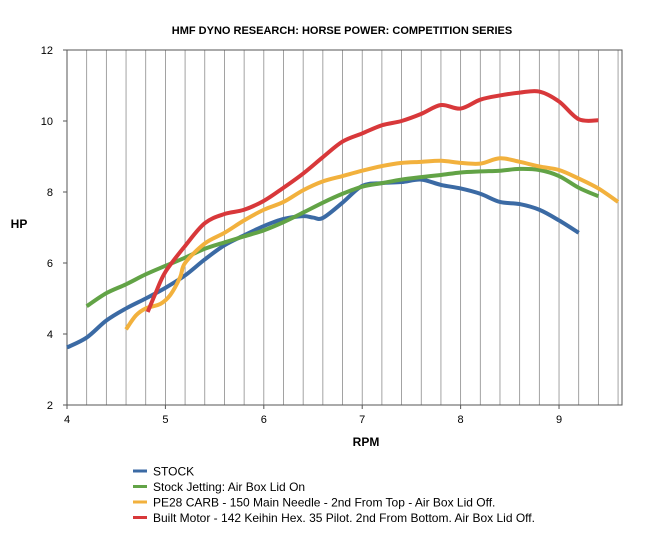  Describe the element at coordinates (229, 487) in the screenshot. I see `legend-label-2: Stock Jetting: Air Box Lid On` at that location.